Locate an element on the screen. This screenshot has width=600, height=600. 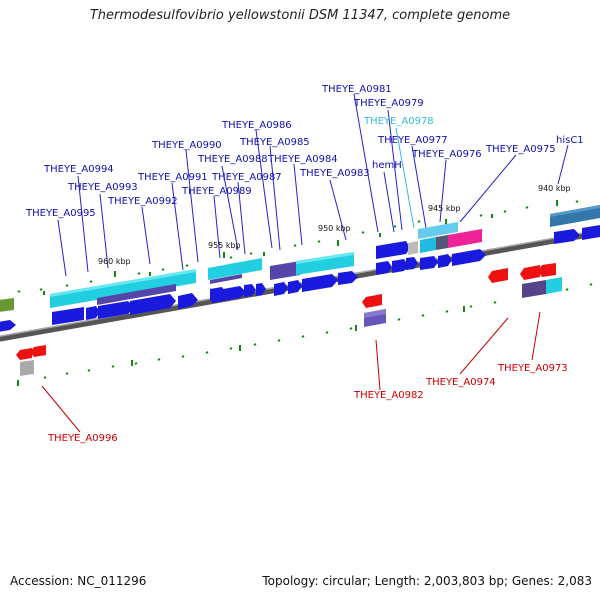
gene-label: THEYE_A0992 is located at coordinates (142, 201).